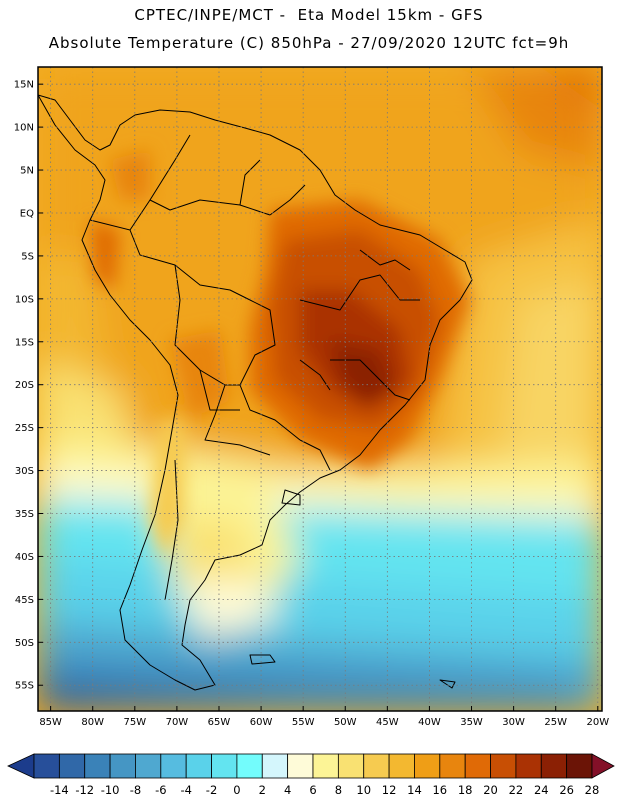 The height and width of the screenshot is (800, 618). I want to click on lon-tick-label: 20W, so click(597, 722).